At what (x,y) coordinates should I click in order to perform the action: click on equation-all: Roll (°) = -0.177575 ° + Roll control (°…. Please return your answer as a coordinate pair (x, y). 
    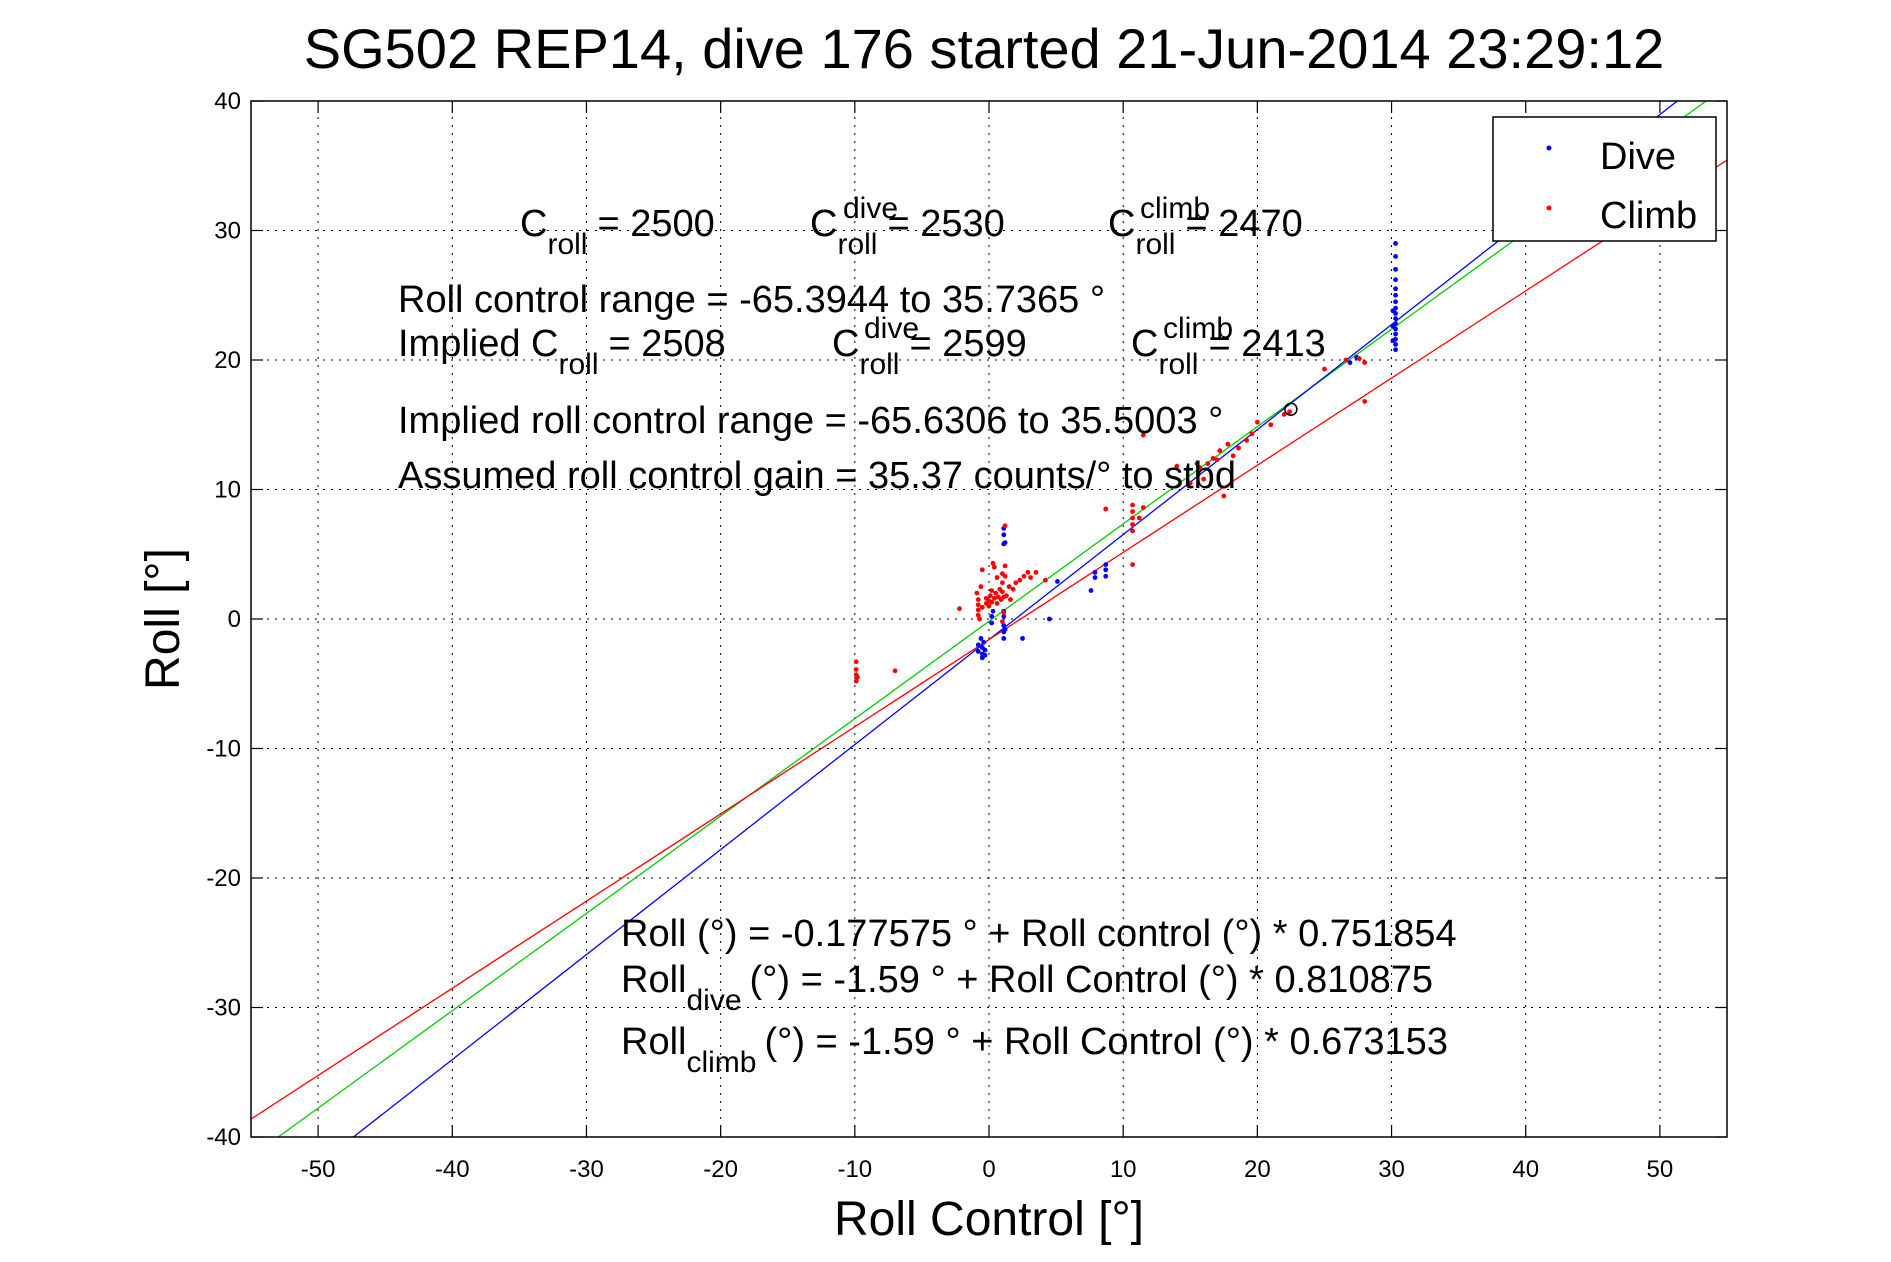
    Looking at the image, I should click on (1039, 934).